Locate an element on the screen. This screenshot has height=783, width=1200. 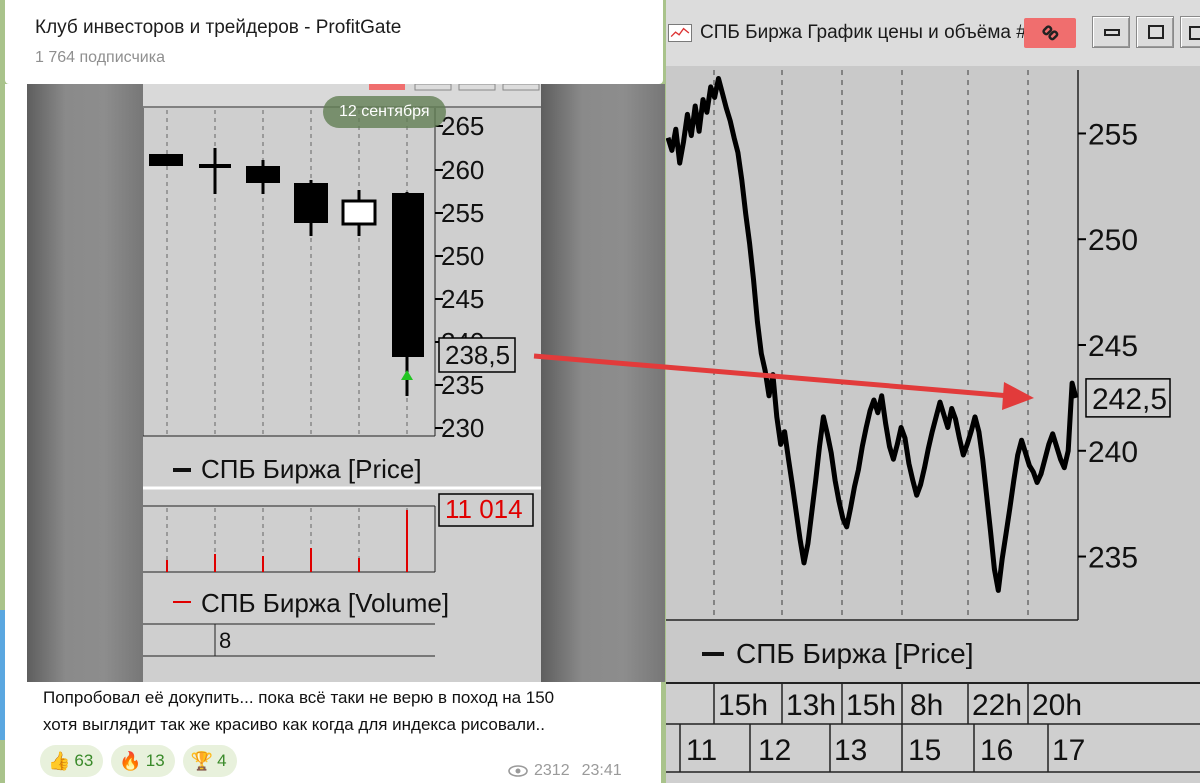
eye-icon is located at coordinates (518, 771).